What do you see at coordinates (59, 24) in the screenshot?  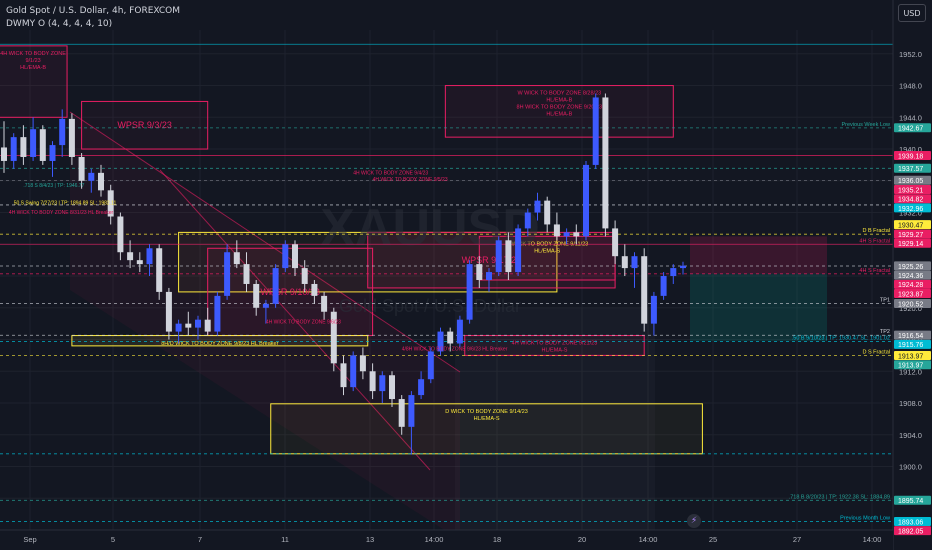 I see `indicator-legend: DWMY O (4, 4, 4, 4, 10)` at bounding box center [59, 24].